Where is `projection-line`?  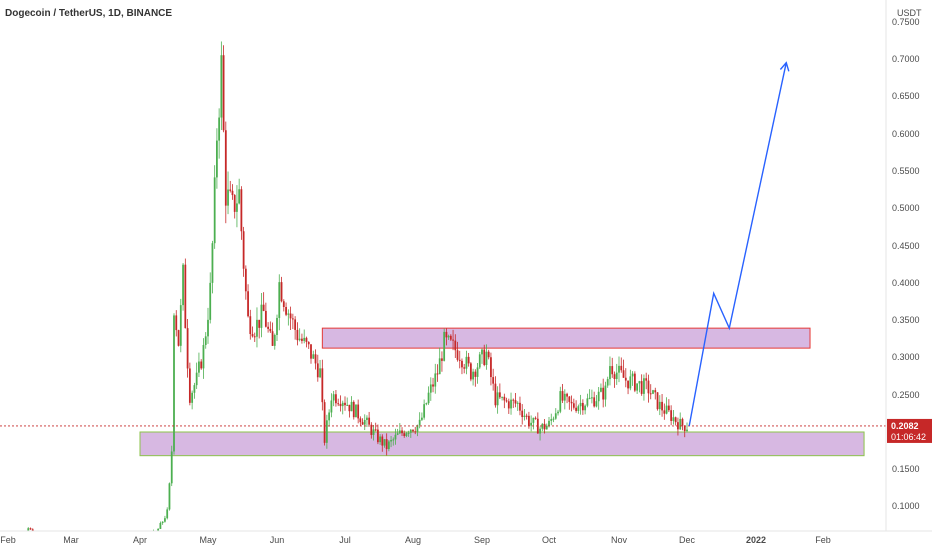 projection-line is located at coordinates (737, 244).